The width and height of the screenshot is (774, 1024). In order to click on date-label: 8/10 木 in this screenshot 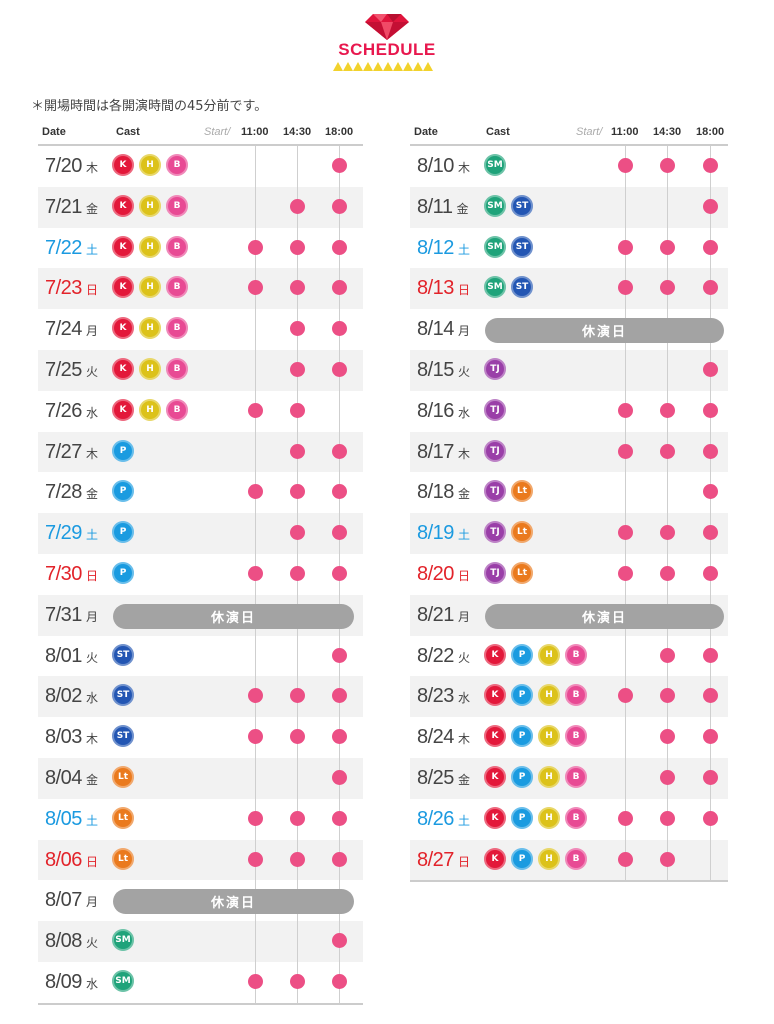, I will do `click(443, 166)`.